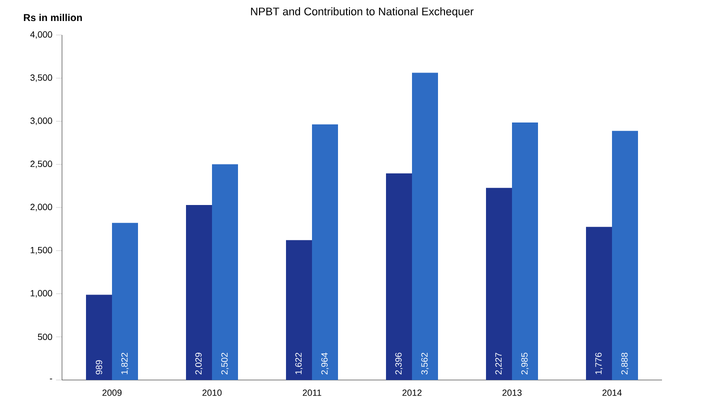 The image size is (708, 410). What do you see at coordinates (41, 78) in the screenshot?
I see `y-tick-label: 3,500` at bounding box center [41, 78].